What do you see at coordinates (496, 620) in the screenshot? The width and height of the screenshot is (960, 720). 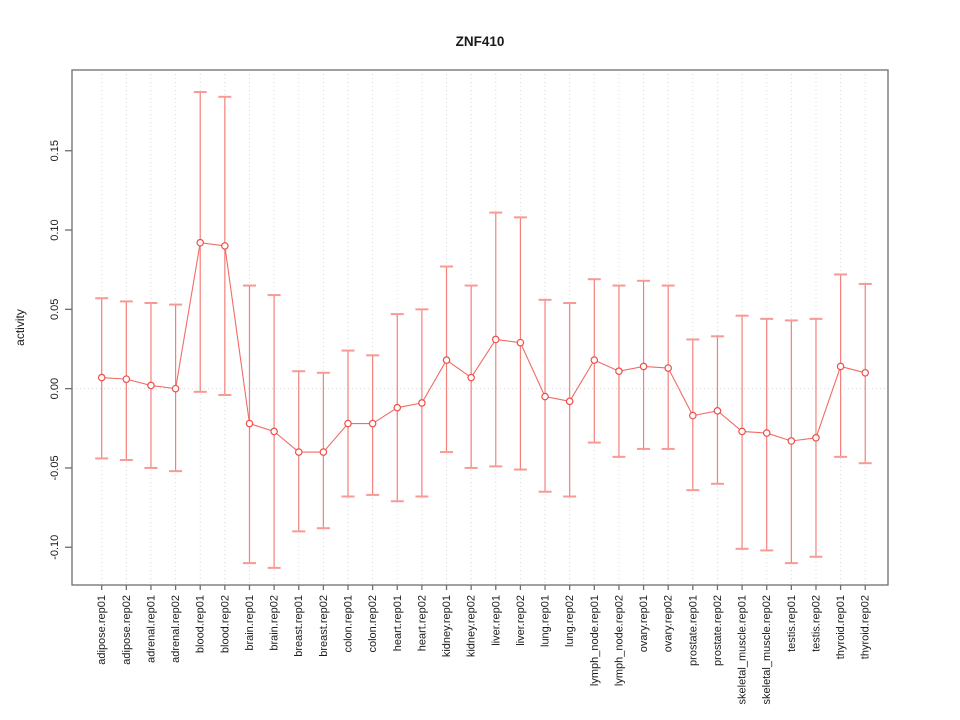 I see `x-tick-label: liver.rep01` at bounding box center [496, 620].